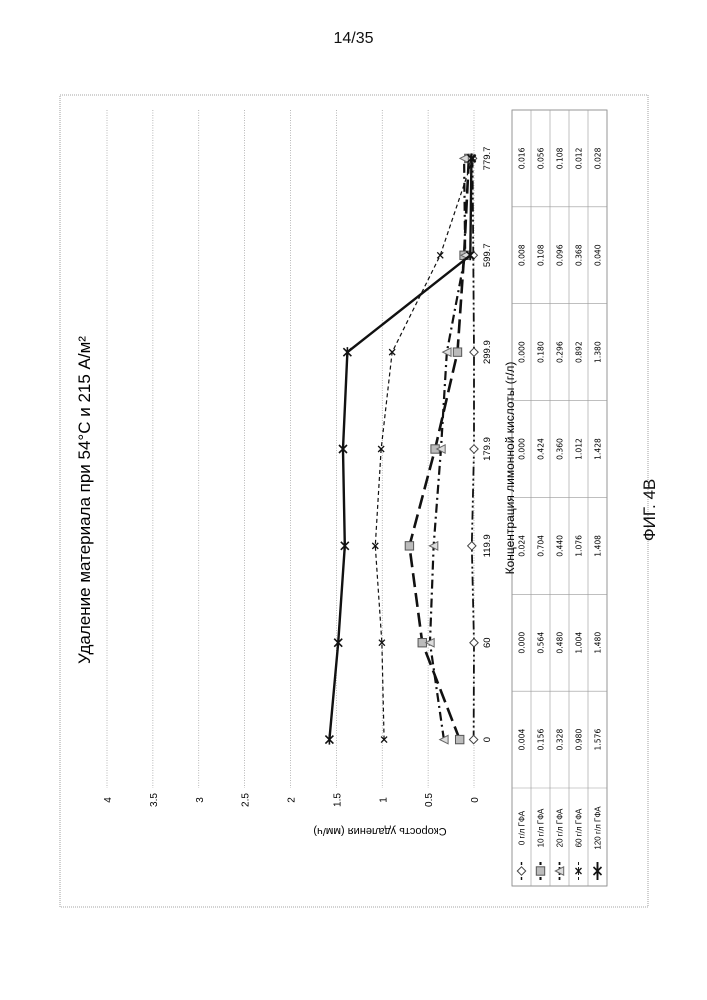 This screenshot has width=707, height=1000. I want to click on table-cell: 1.408, so click(598, 546).